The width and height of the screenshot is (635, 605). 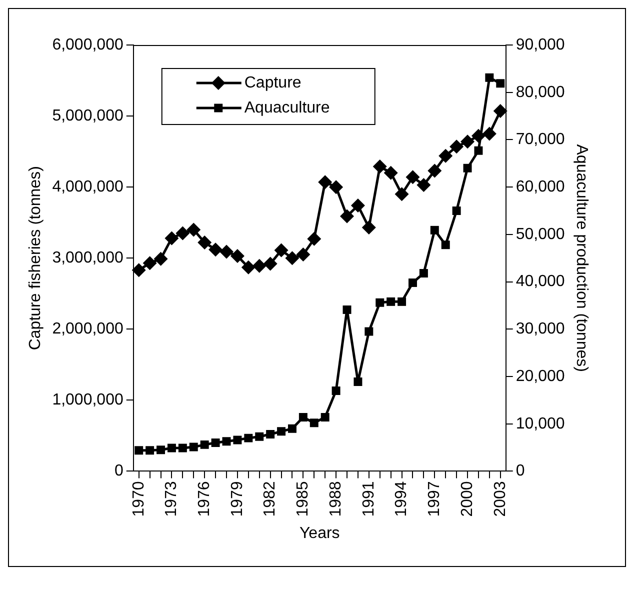 What do you see at coordinates (500, 499) in the screenshot?
I see `x-tick-label: 2003` at bounding box center [500, 499].